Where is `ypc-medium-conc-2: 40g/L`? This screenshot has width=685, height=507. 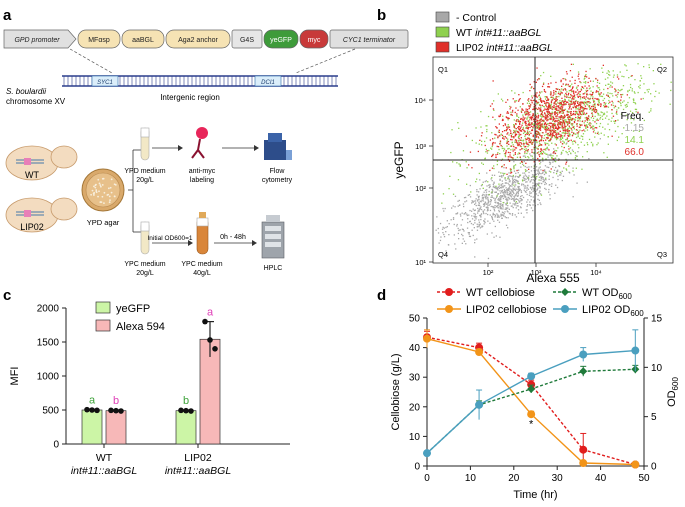
ypc-medium-conc-2: 40g/L is located at coordinates (202, 273).